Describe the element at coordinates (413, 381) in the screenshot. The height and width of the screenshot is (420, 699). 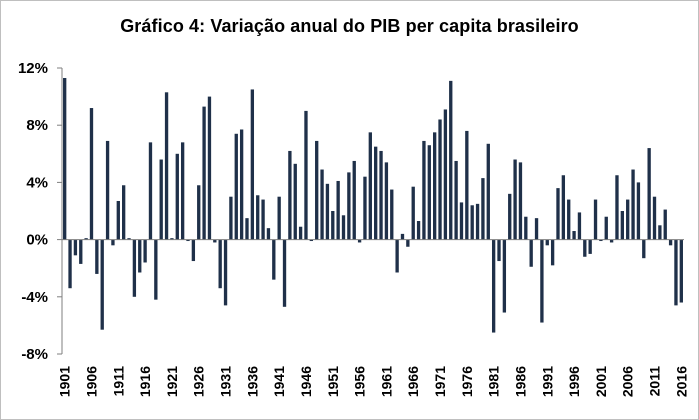
I see `x-tick-label: 1966` at that location.